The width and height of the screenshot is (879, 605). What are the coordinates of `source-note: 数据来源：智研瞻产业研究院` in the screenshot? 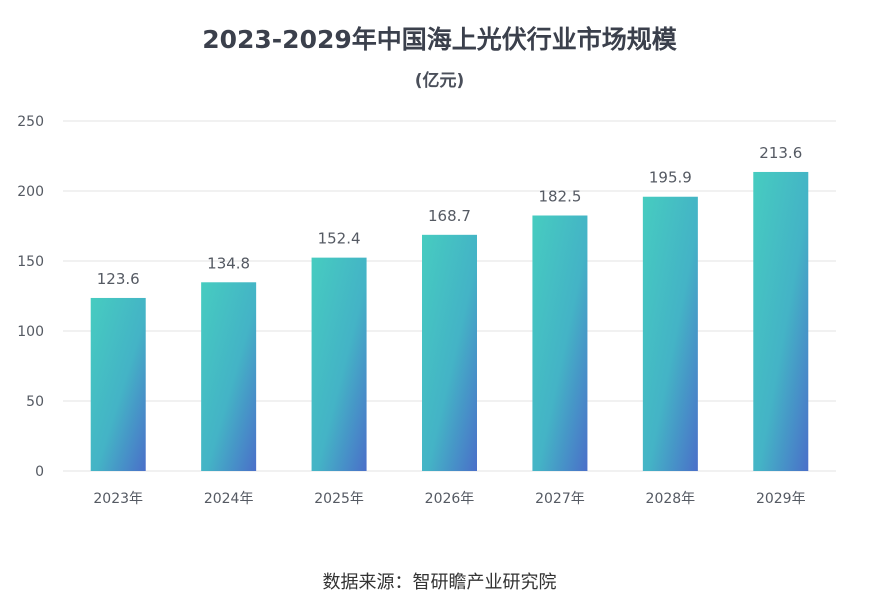 It's located at (439, 582).